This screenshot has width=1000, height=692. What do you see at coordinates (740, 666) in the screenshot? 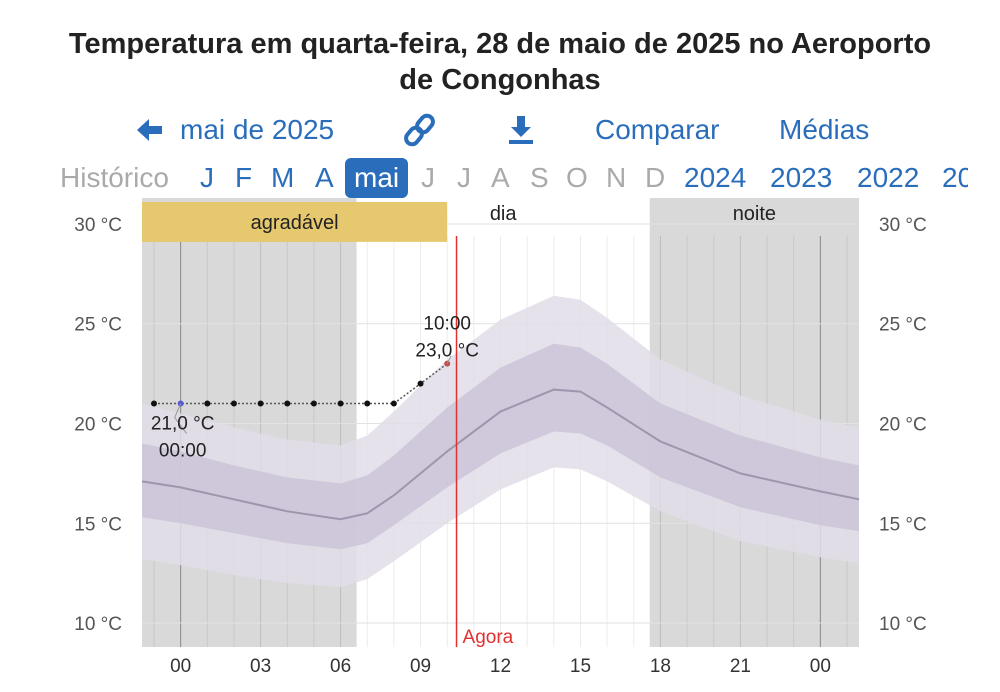
I see `x-tick-7: 21` at bounding box center [740, 666].